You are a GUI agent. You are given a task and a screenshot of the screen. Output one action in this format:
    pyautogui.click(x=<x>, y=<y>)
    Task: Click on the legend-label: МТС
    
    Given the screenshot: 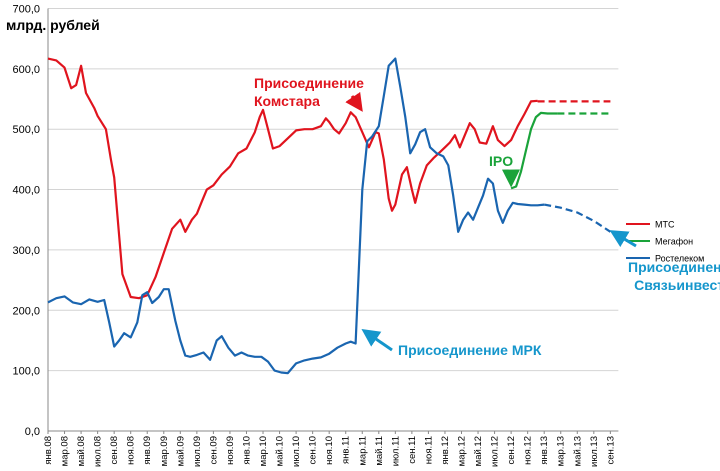 What is the action you would take?
    pyautogui.click(x=665, y=225)
    